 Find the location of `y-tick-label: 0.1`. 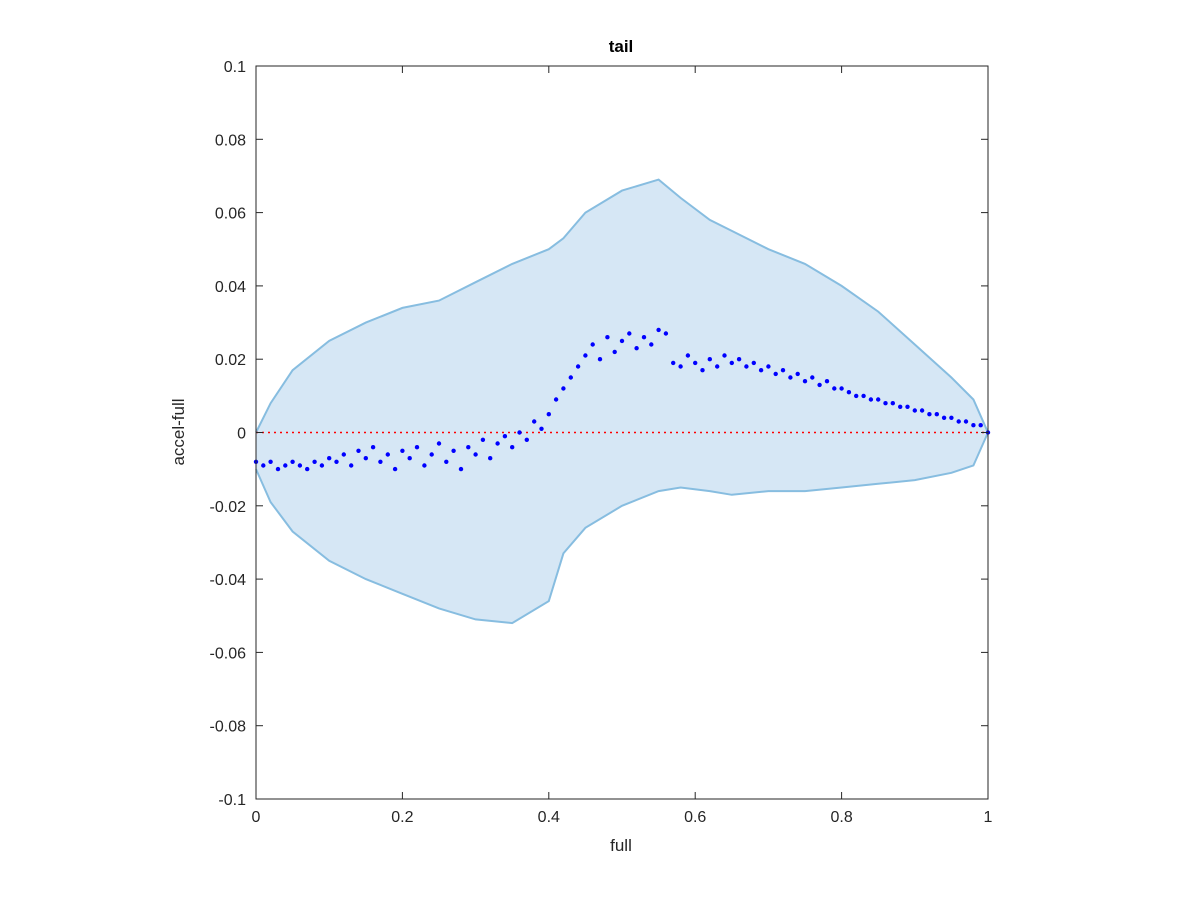

y-tick-label: 0.1 is located at coordinates (235, 67).